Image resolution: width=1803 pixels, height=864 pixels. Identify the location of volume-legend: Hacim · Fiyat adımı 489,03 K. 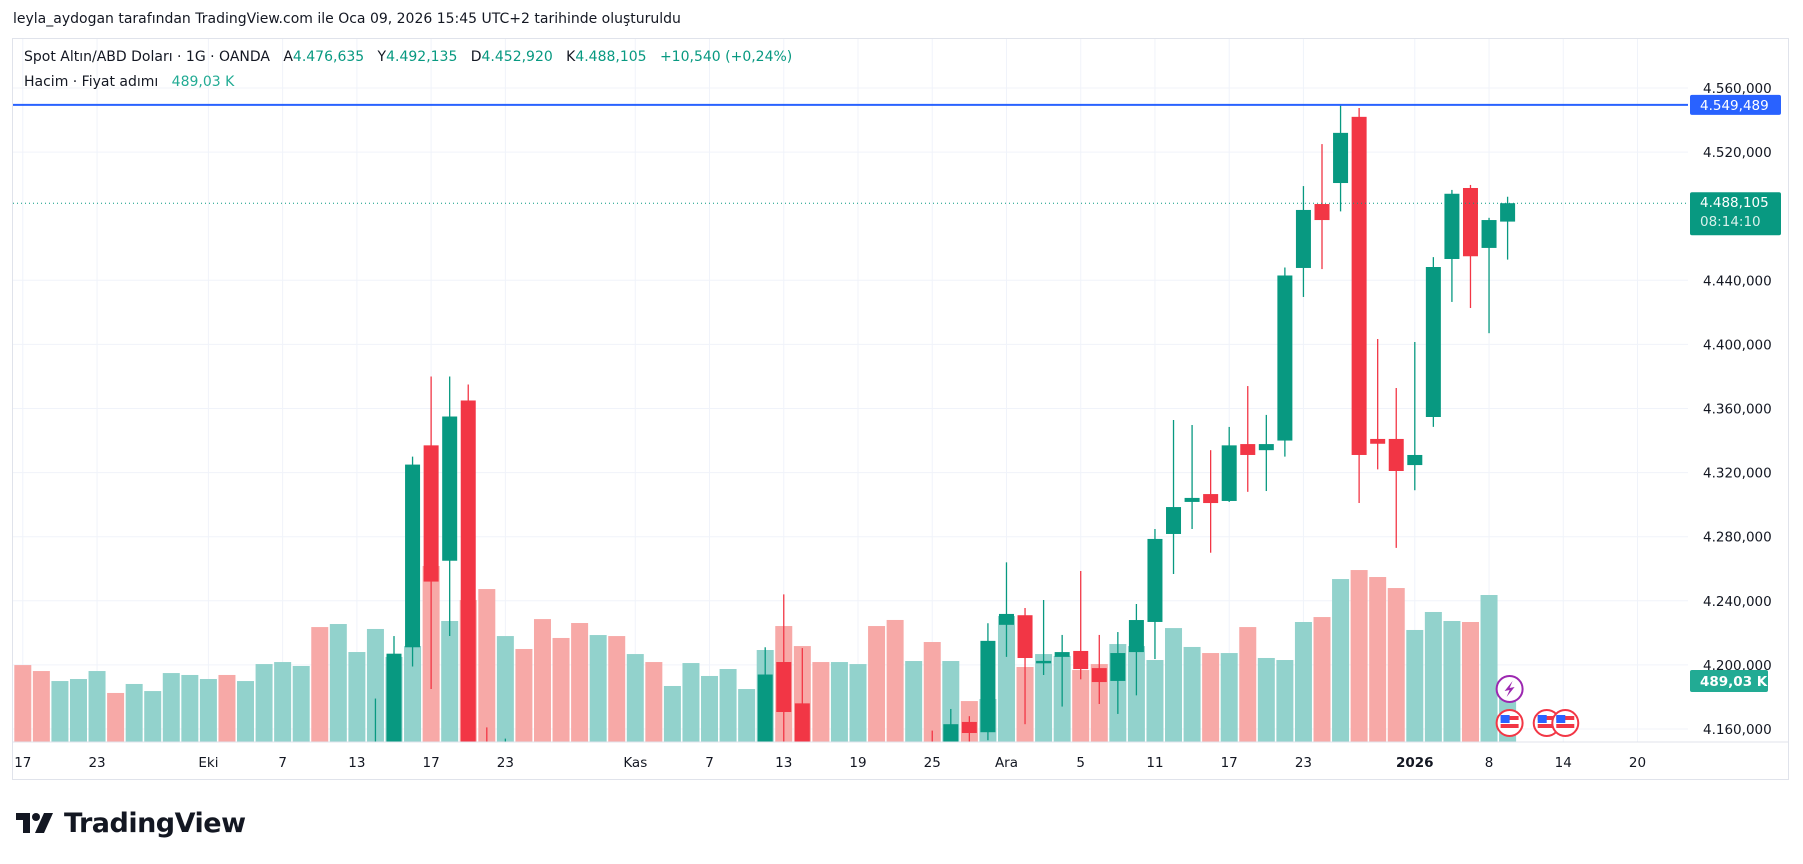
(129, 82).